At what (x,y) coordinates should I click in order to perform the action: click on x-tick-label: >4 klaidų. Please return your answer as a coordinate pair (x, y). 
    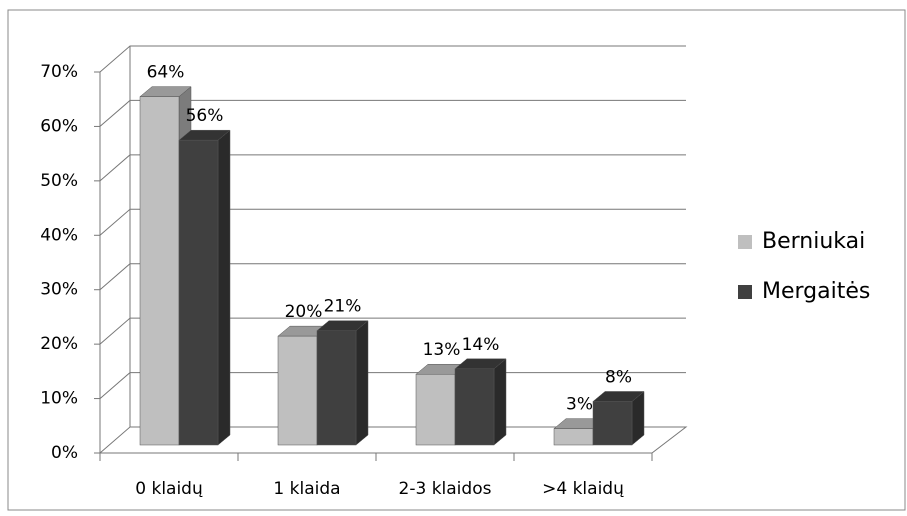
    Looking at the image, I should click on (583, 489).